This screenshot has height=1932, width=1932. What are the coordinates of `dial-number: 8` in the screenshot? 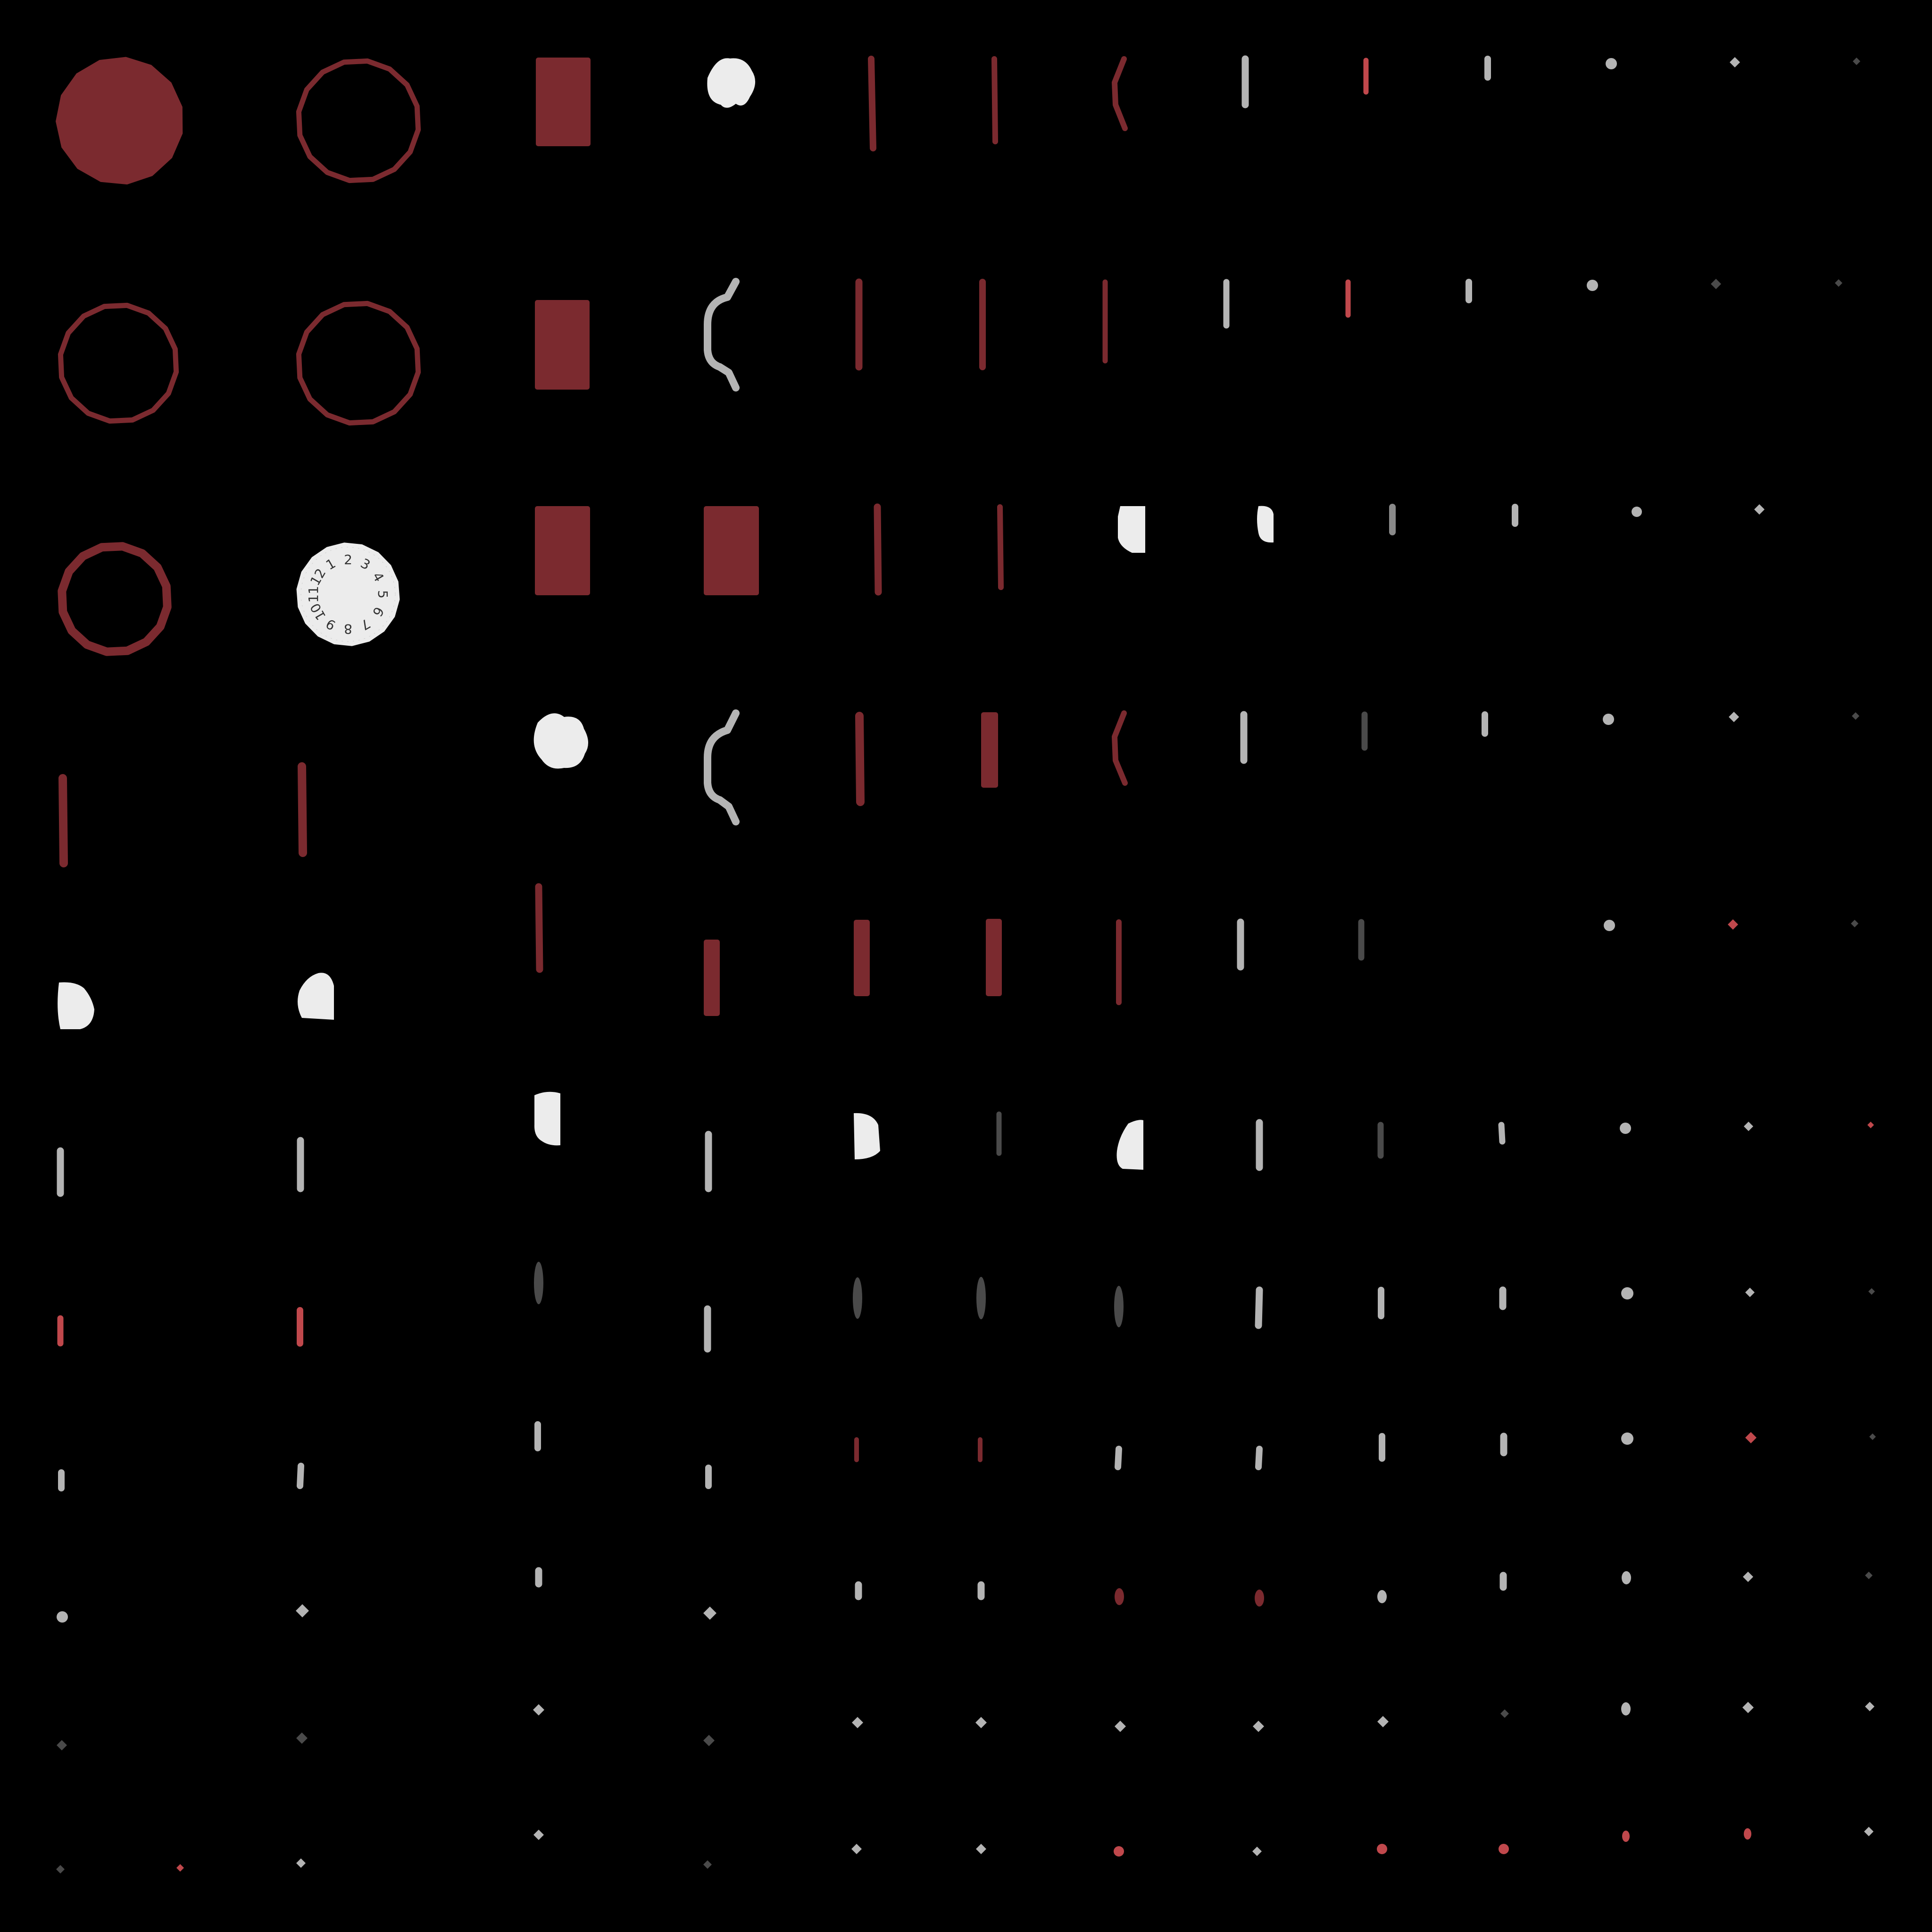 It's located at (348, 629).